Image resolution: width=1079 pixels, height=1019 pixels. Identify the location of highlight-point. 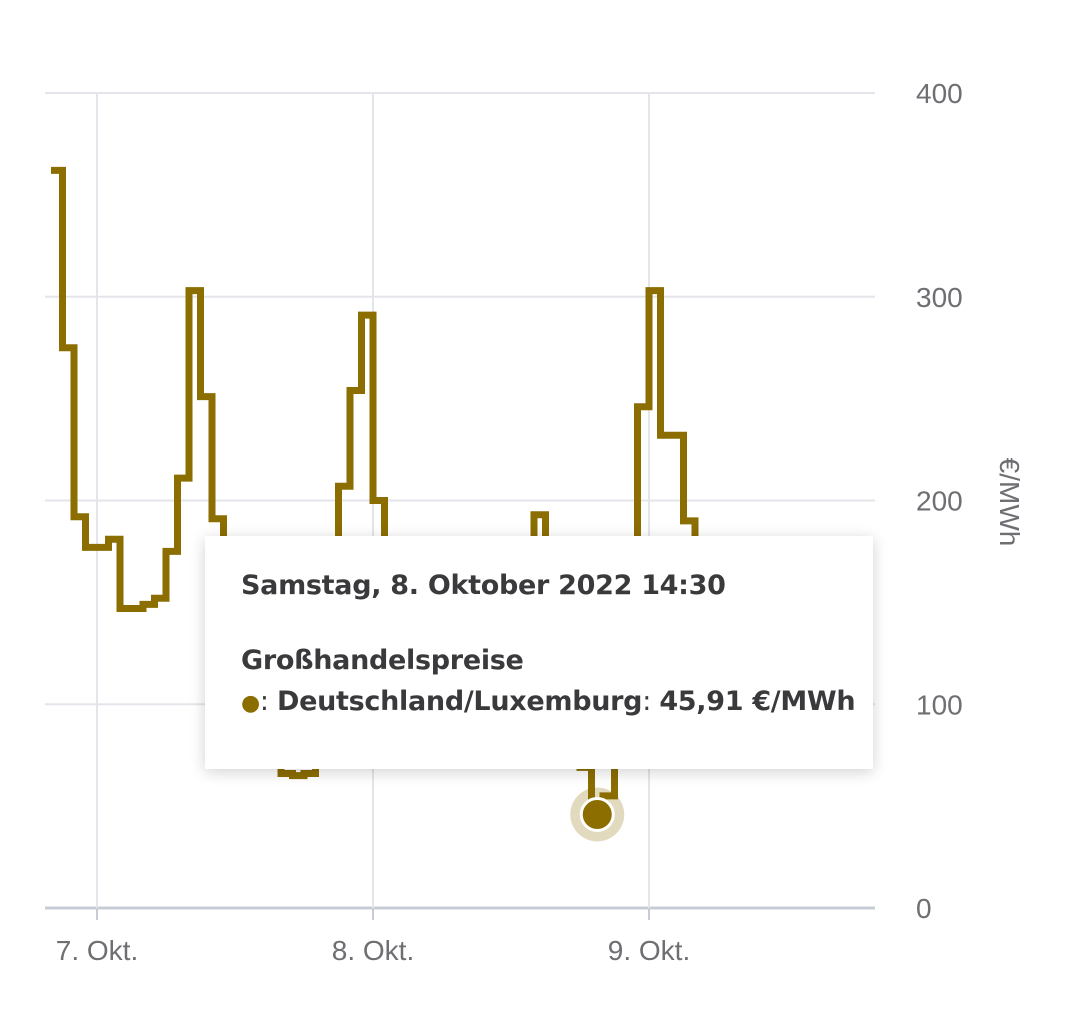
(597, 814).